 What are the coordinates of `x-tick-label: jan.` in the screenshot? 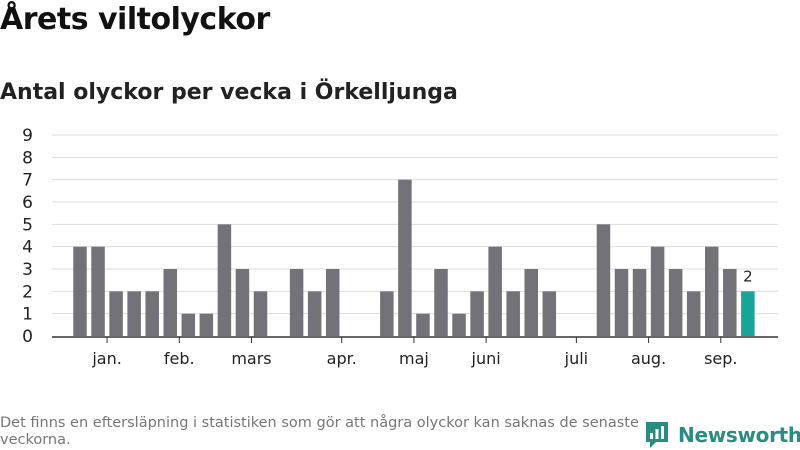 It's located at (106, 358).